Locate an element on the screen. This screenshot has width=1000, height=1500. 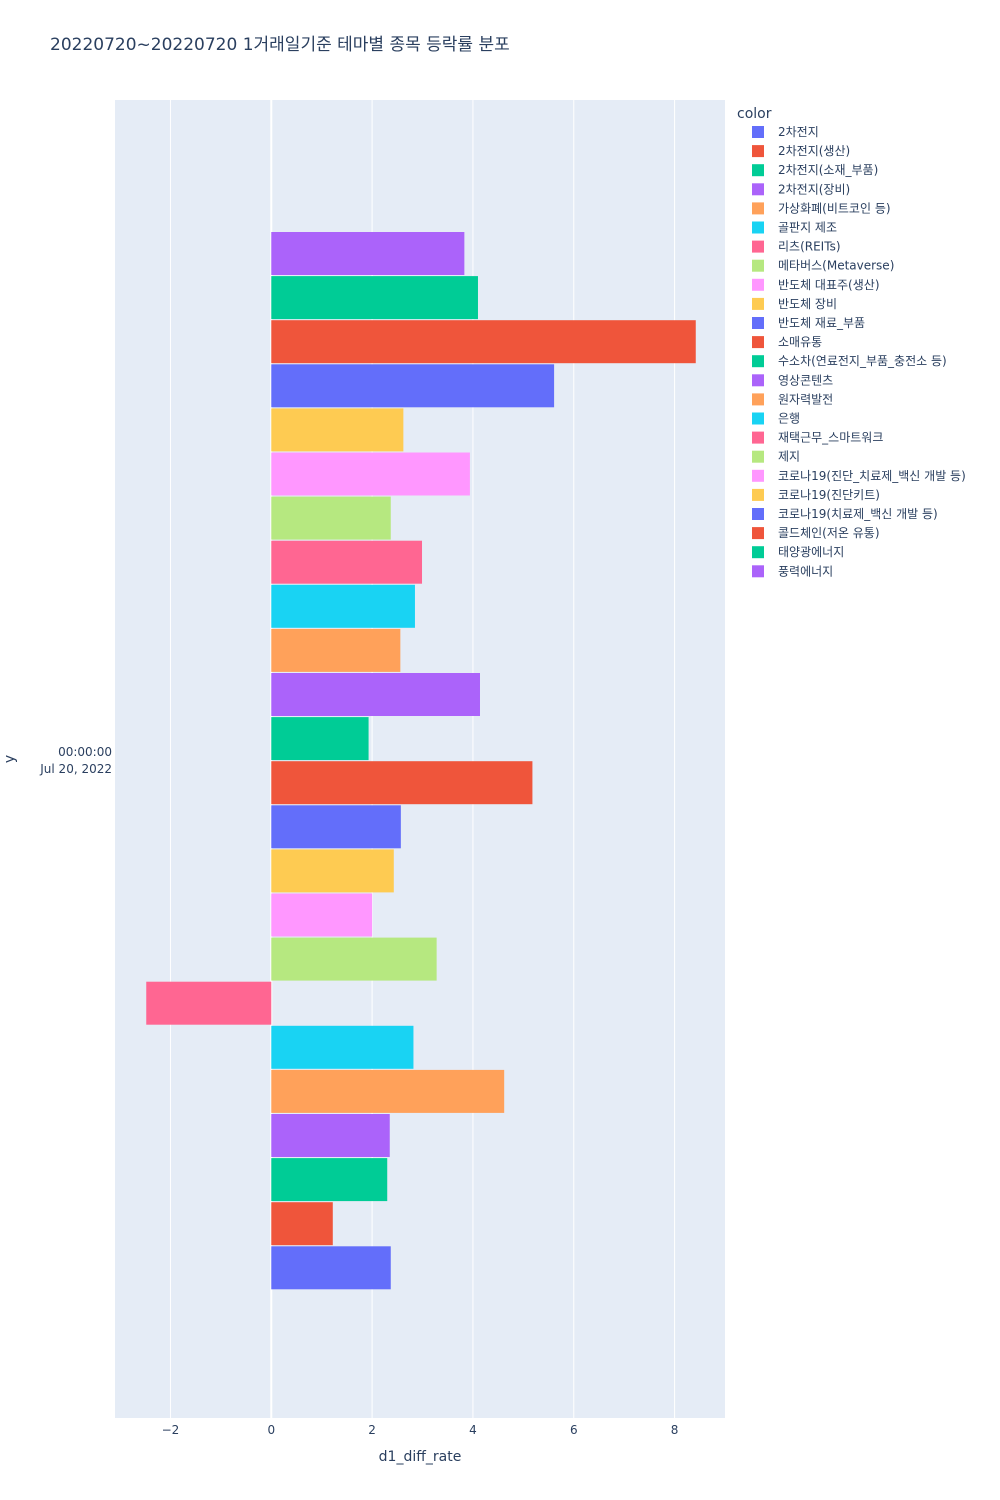
legend-label: 원자력발전 is located at coordinates (805, 399).